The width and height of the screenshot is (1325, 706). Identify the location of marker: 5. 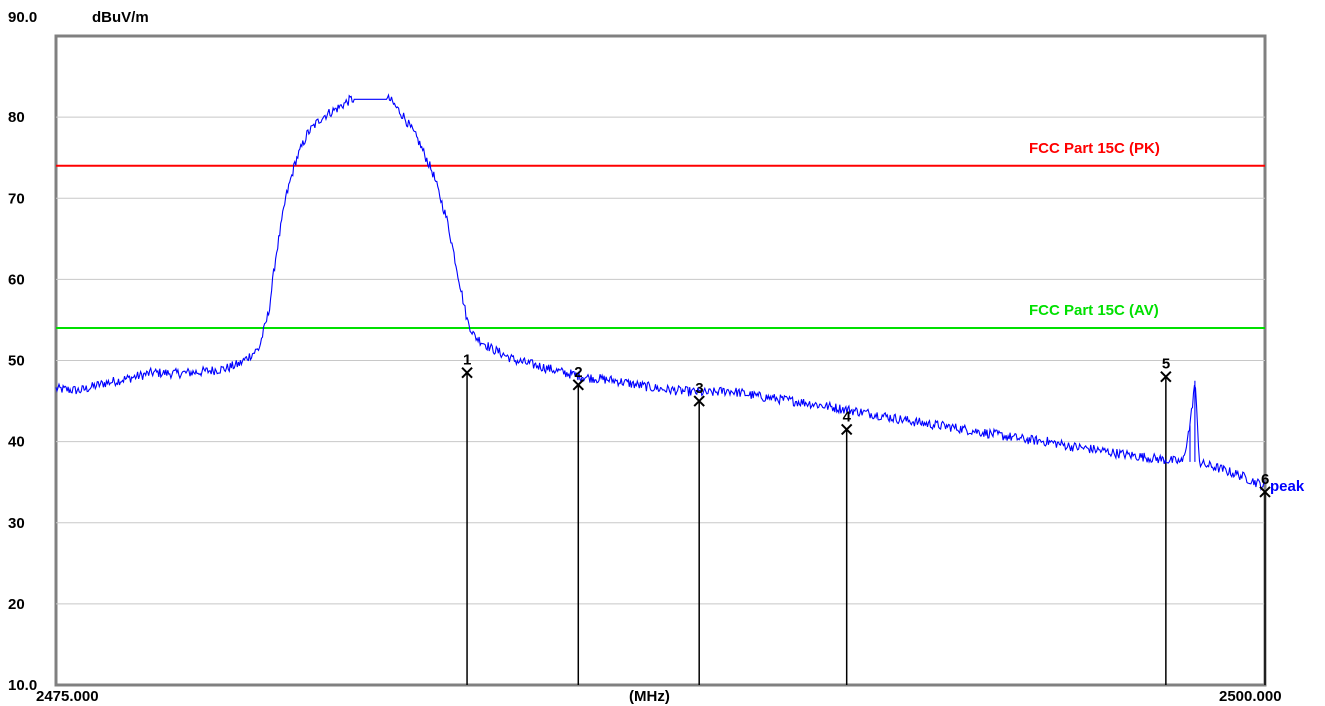
(1166, 369).